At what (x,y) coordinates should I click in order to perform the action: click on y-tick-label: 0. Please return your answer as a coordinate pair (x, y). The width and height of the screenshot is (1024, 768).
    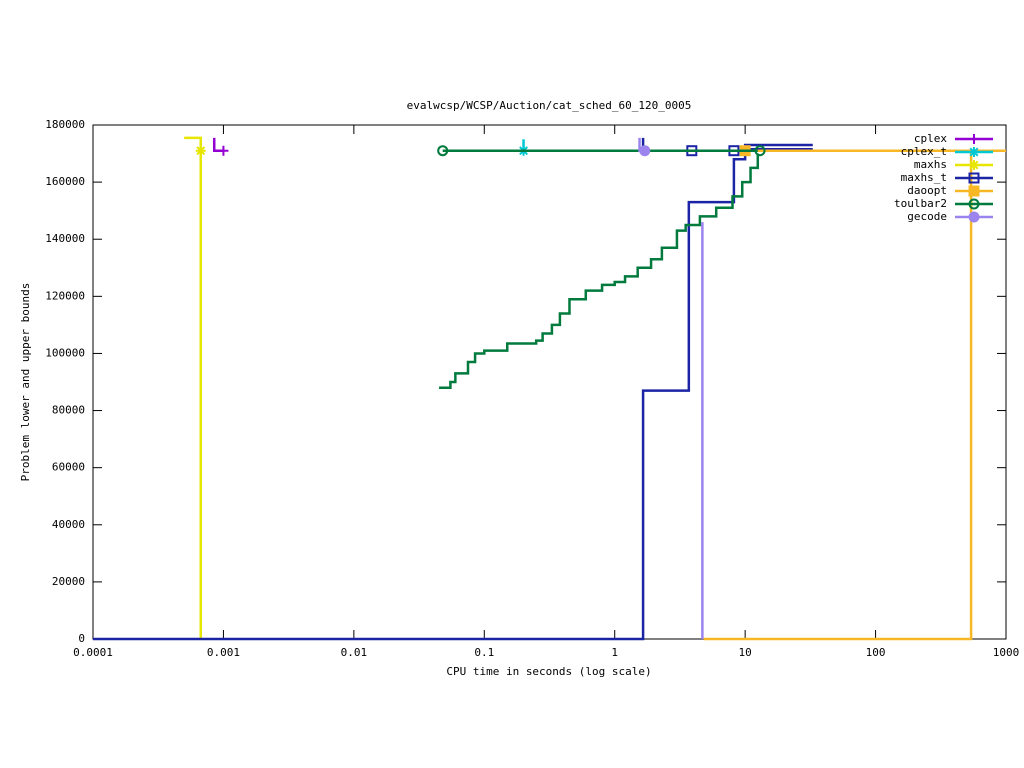
    Looking at the image, I should click on (81, 638).